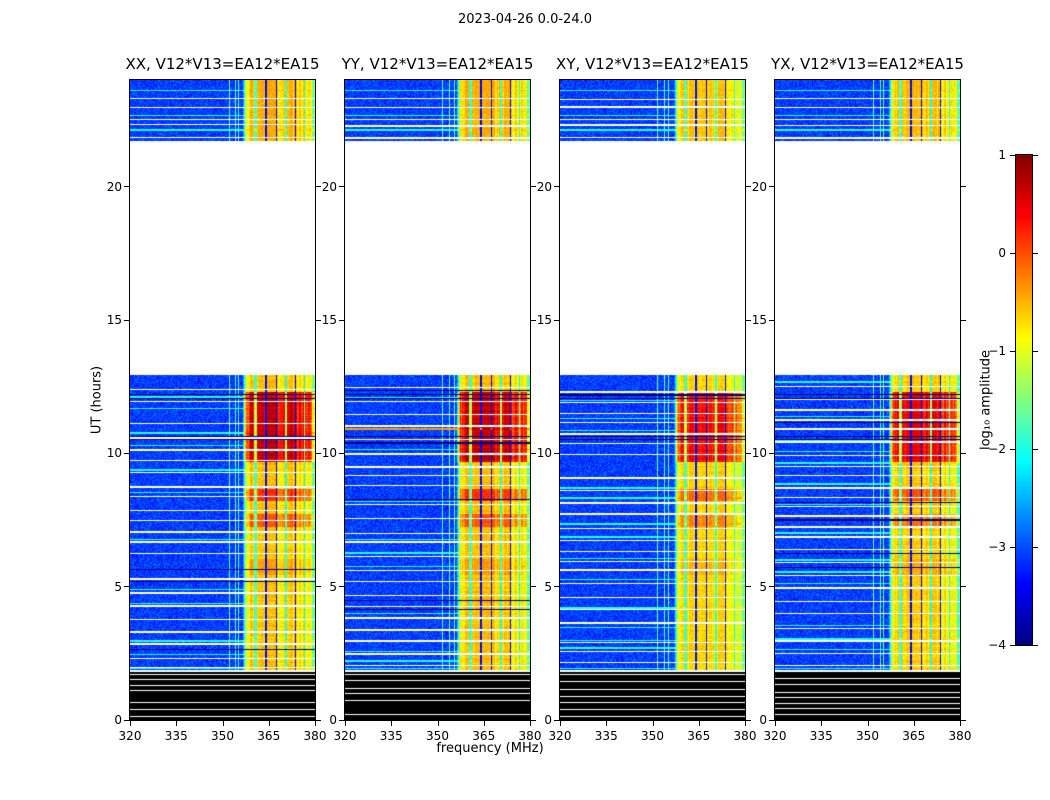 The height and width of the screenshot is (800, 1050). I want to click on colorbar-tick-label: −4, so click(997, 645).